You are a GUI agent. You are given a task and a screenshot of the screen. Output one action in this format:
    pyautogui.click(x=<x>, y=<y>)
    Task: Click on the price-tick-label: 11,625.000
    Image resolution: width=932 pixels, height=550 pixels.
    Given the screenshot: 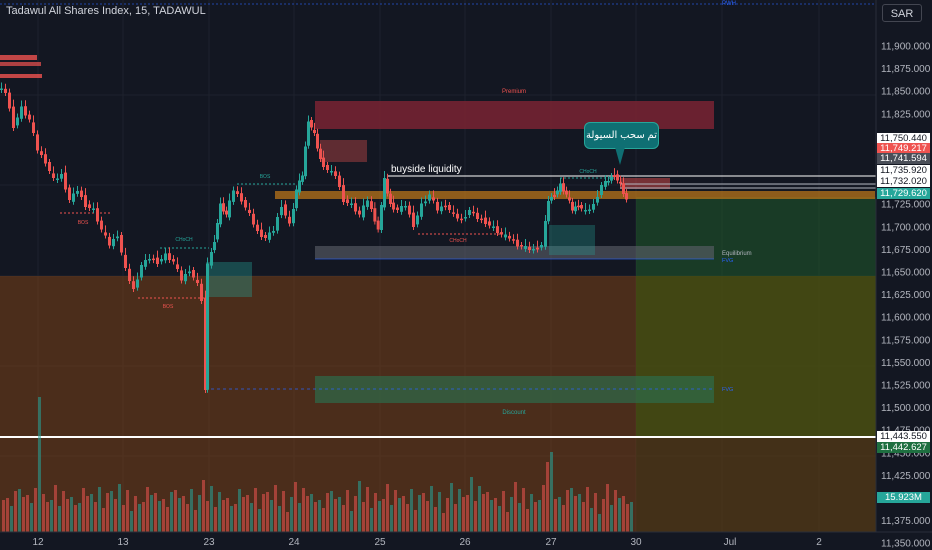 What is the action you would take?
    pyautogui.click(x=906, y=295)
    